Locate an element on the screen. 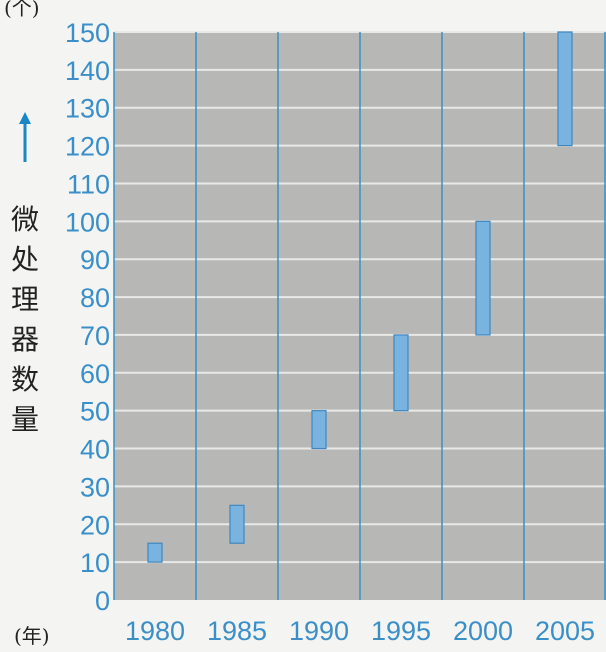  y-tick-label-120: 120 is located at coordinates (87, 147).